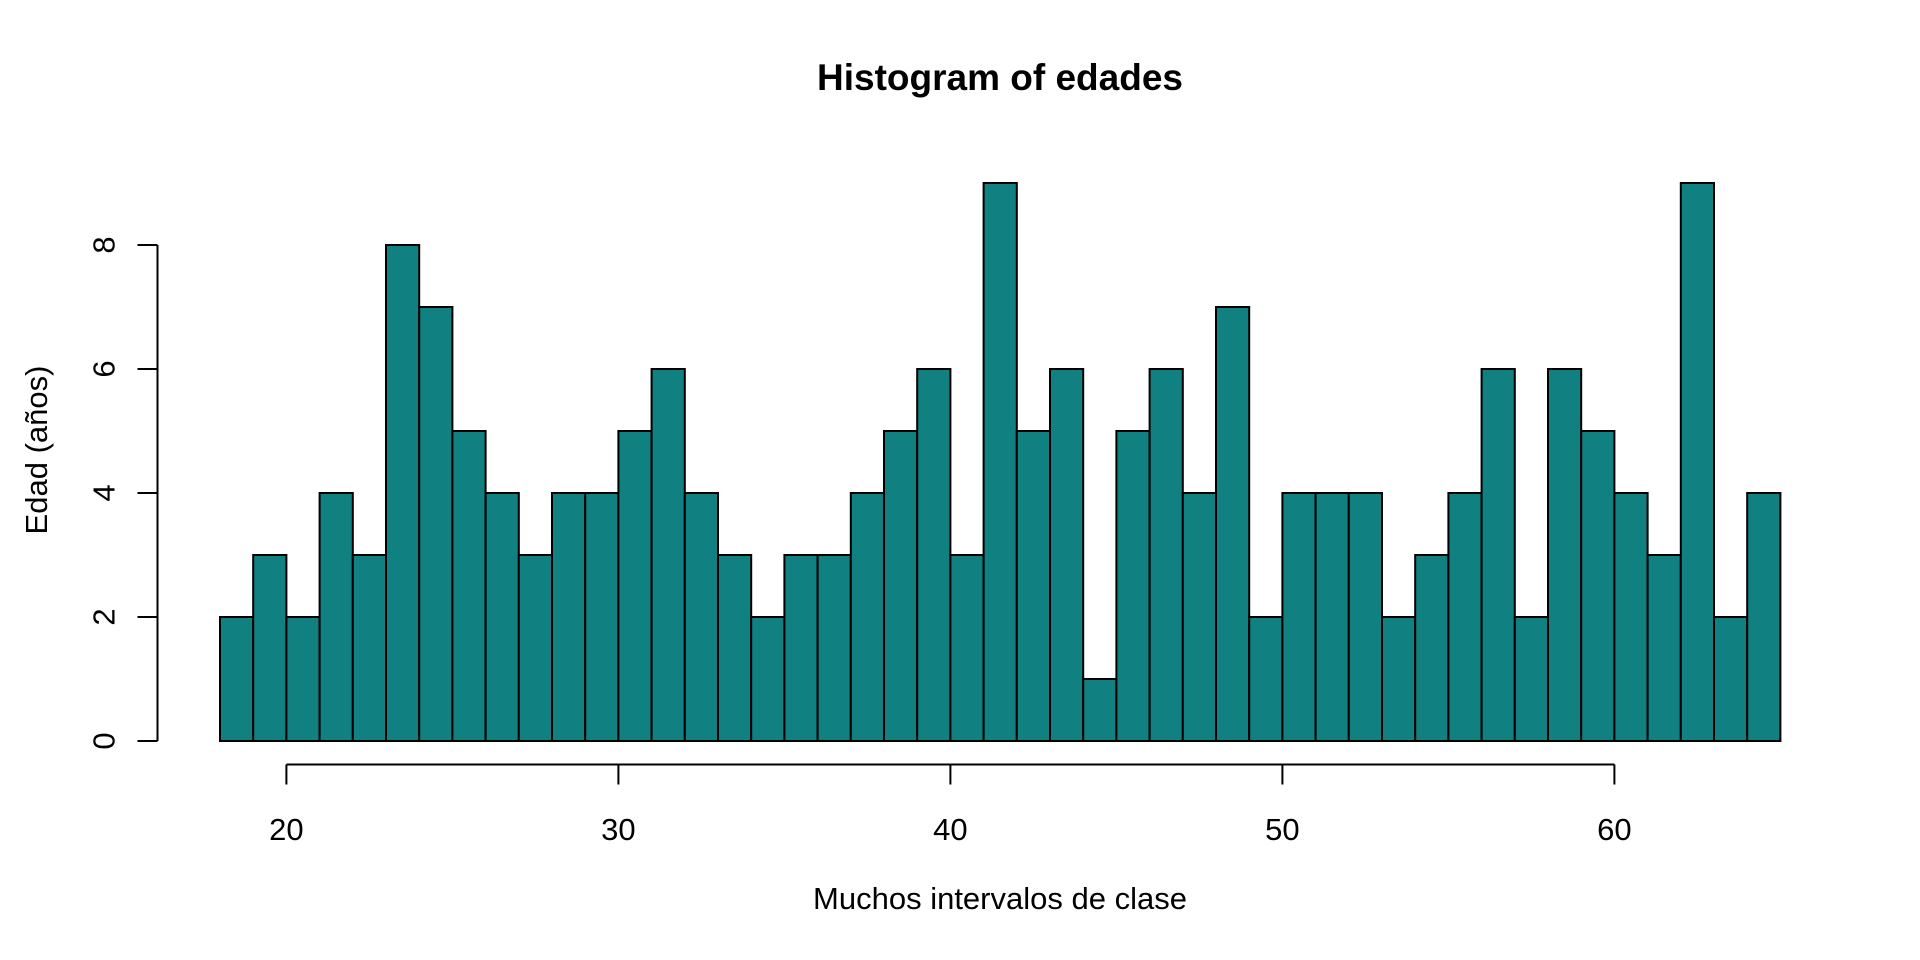 The height and width of the screenshot is (960, 1920). What do you see at coordinates (1000, 77) in the screenshot?
I see `chart-title: Histogram of edades` at bounding box center [1000, 77].